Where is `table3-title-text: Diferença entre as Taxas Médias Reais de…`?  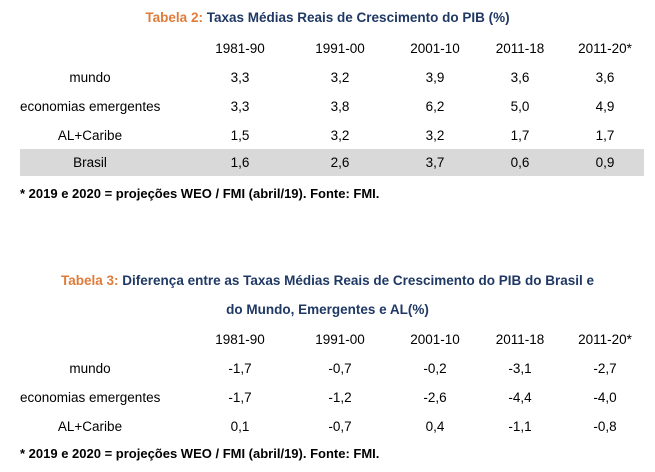
table3-title-text: Diferença entre as Taxas Médias Reais de… is located at coordinates (358, 280).